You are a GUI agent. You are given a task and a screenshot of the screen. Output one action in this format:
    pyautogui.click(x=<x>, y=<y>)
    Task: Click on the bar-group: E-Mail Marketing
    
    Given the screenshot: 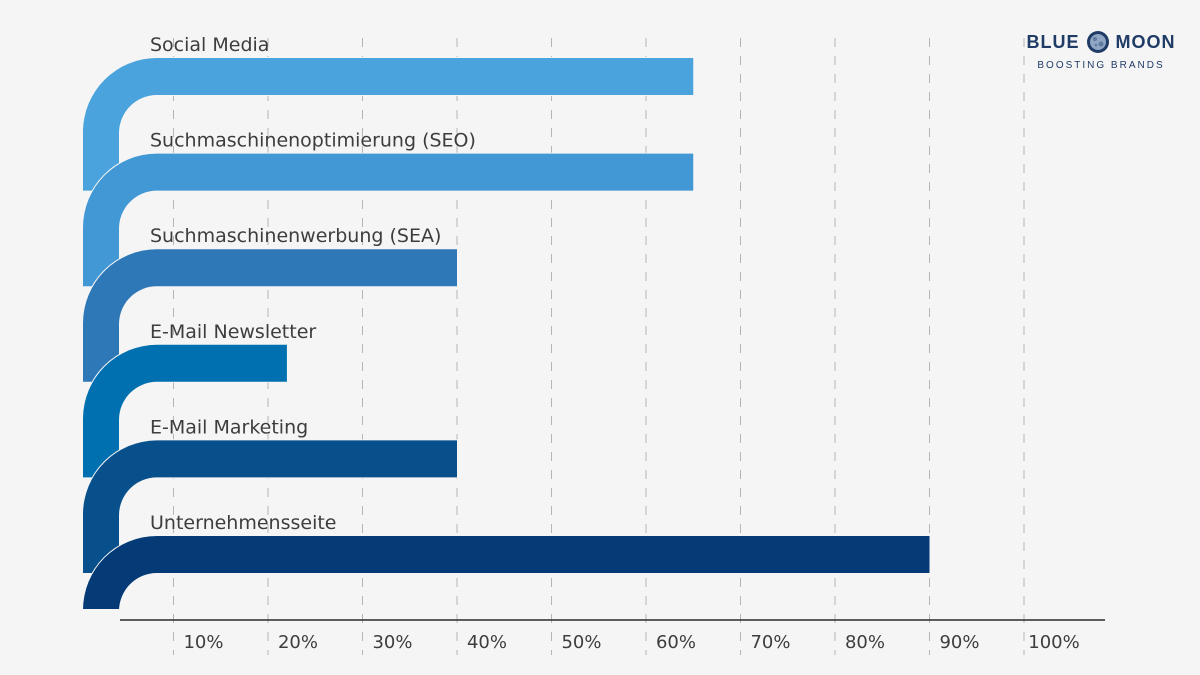 What is the action you would take?
    pyautogui.click(x=270, y=495)
    